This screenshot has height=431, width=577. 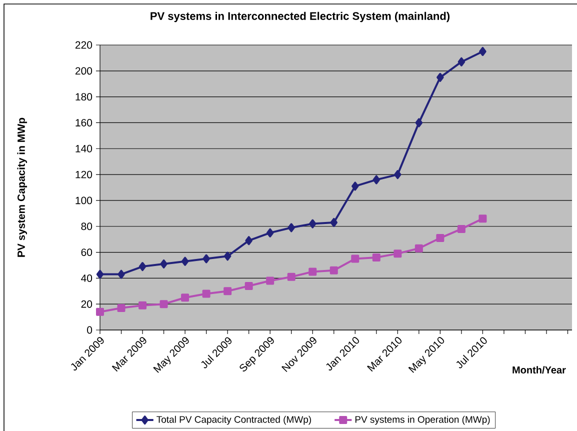 I want to click on y-tick-label: 0, so click(x=89, y=330).